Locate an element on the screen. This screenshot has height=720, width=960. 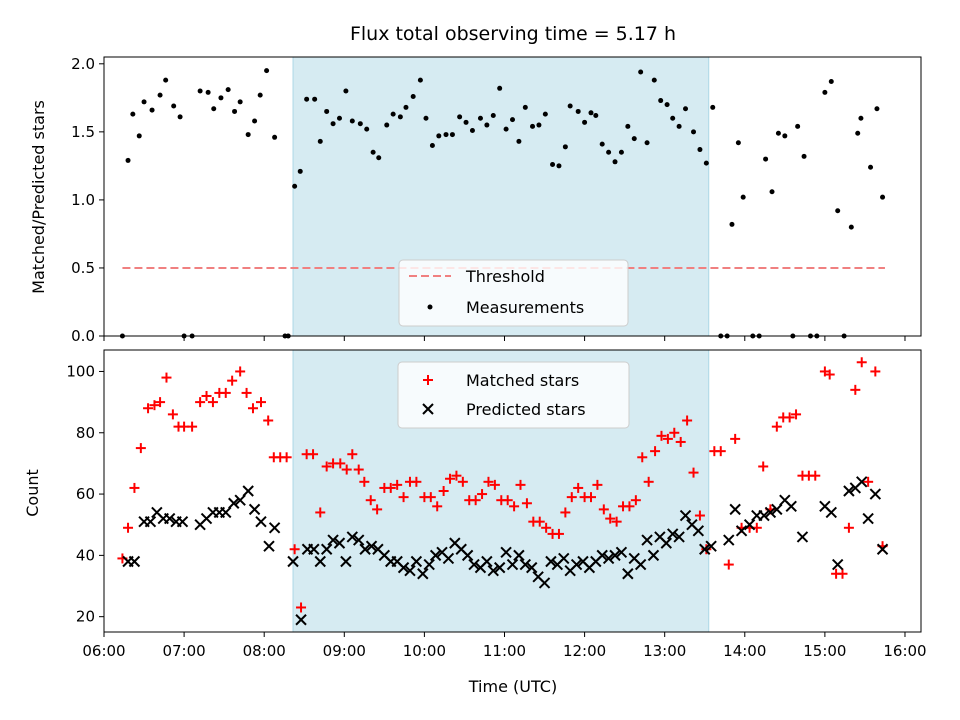
count-xtick-label: 10:00 is located at coordinates (424, 651).